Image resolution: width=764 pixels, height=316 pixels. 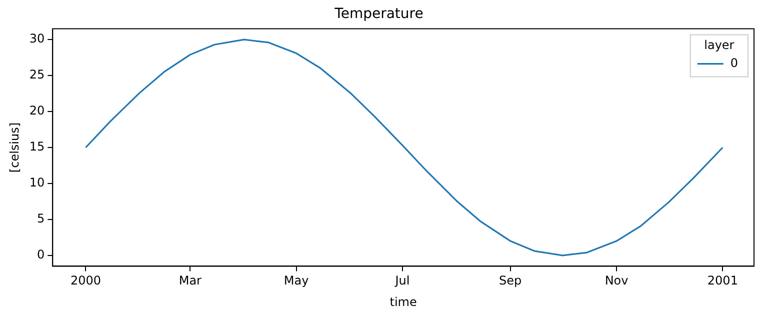 I want to click on chart-title: Temperature, so click(x=379, y=14).